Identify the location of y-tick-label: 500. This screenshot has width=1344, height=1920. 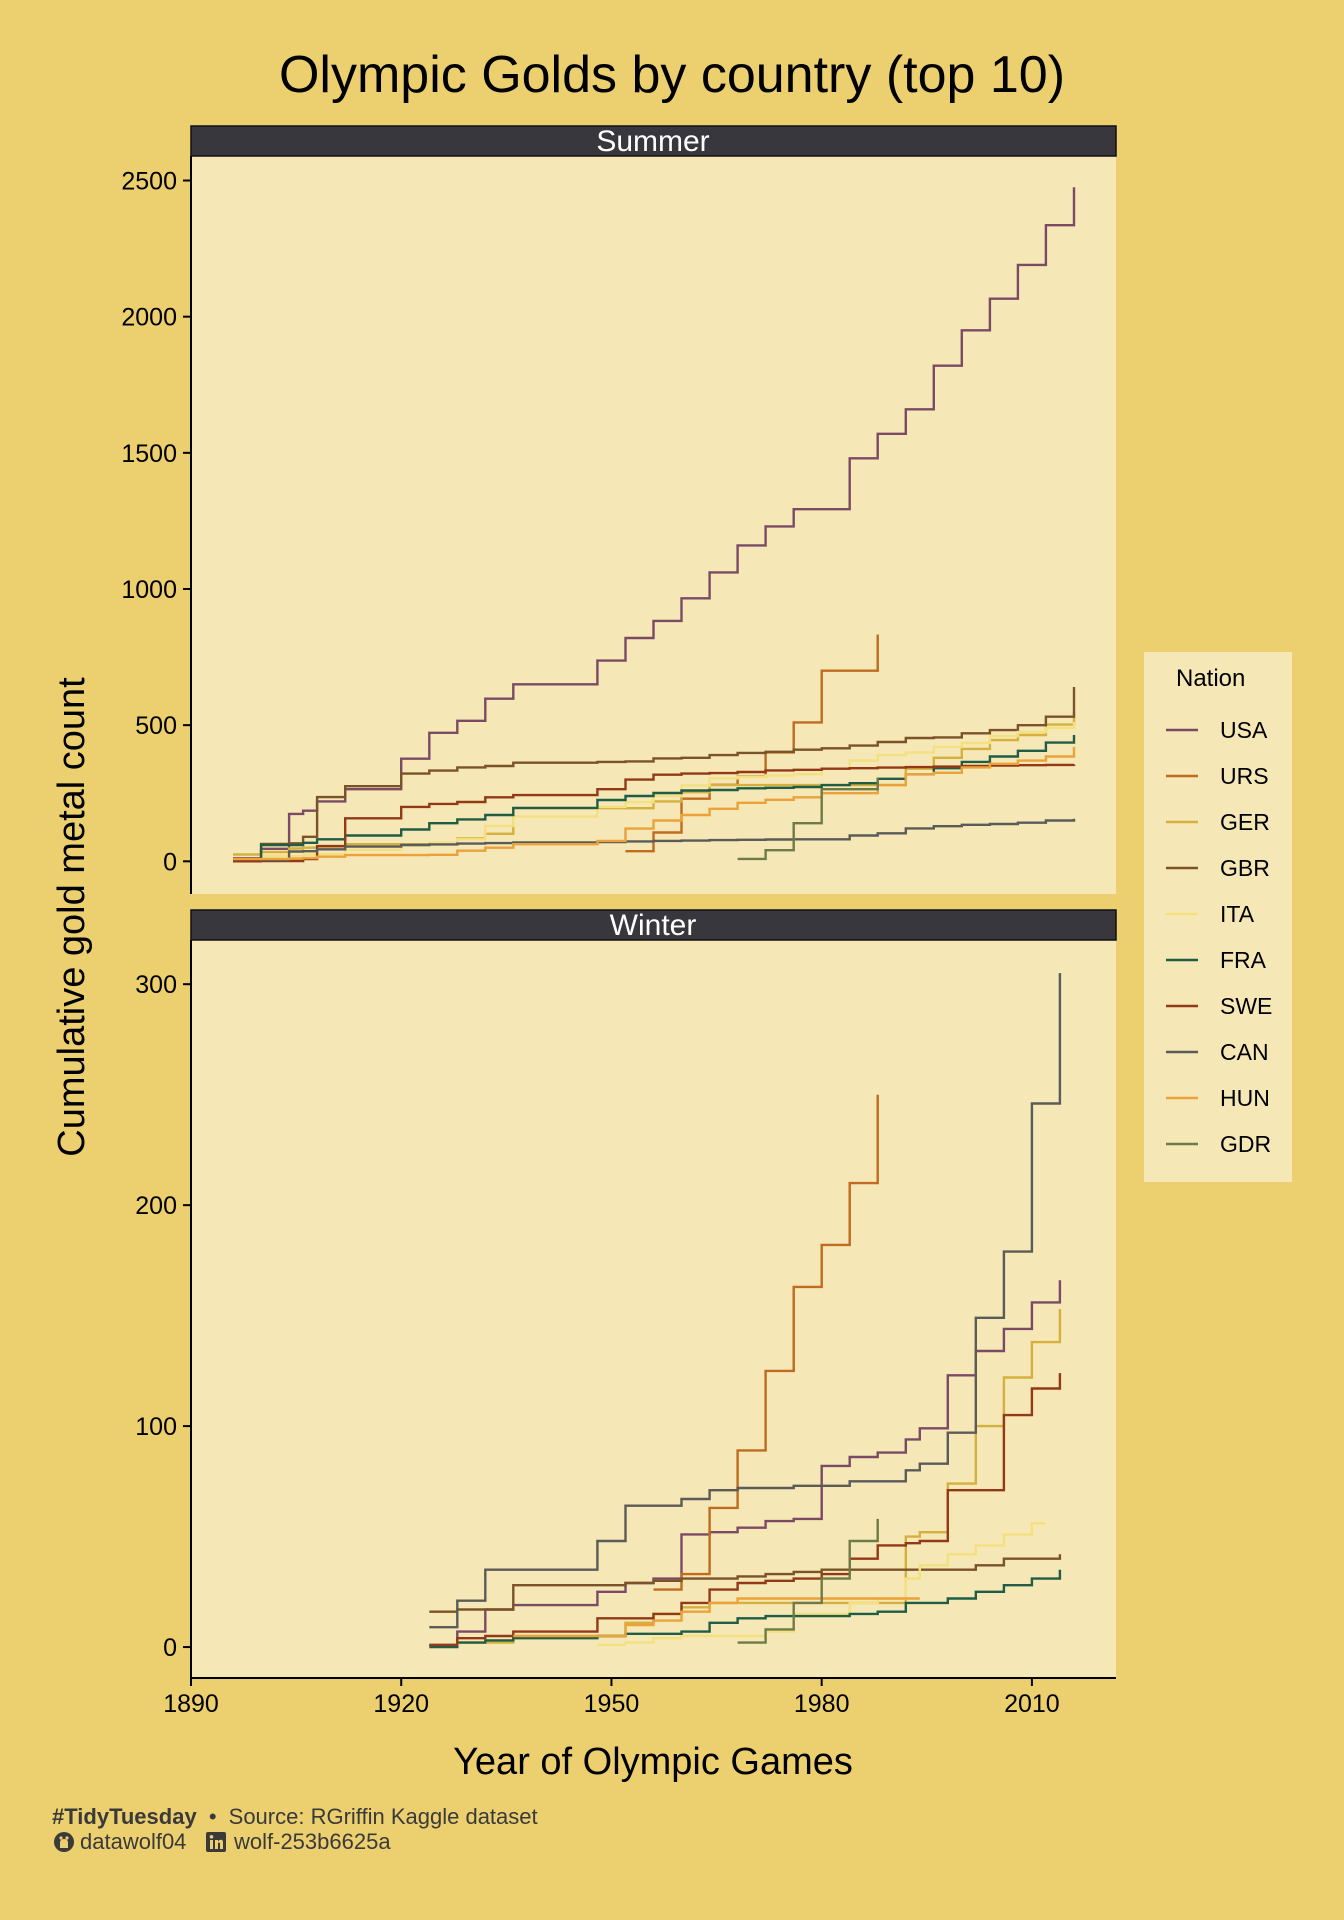
(156, 726).